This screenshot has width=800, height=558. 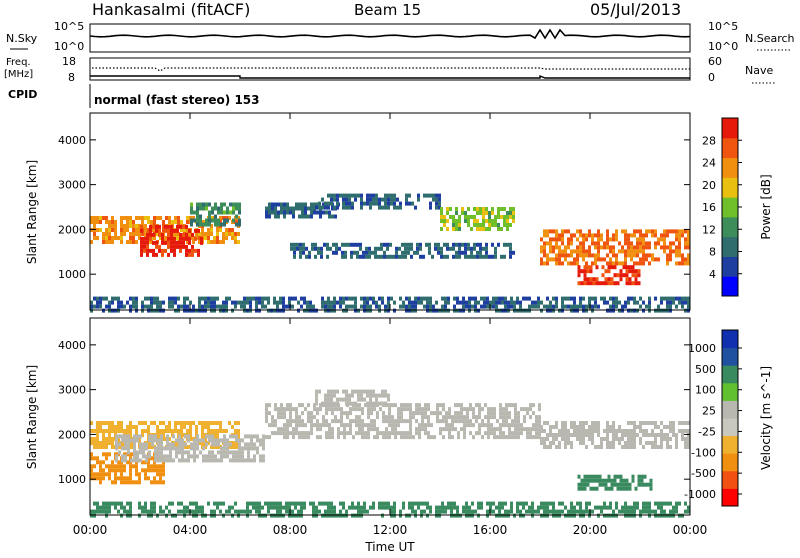 What do you see at coordinates (72, 140) in the screenshot?
I see `y-tick-label: 4000` at bounding box center [72, 140].